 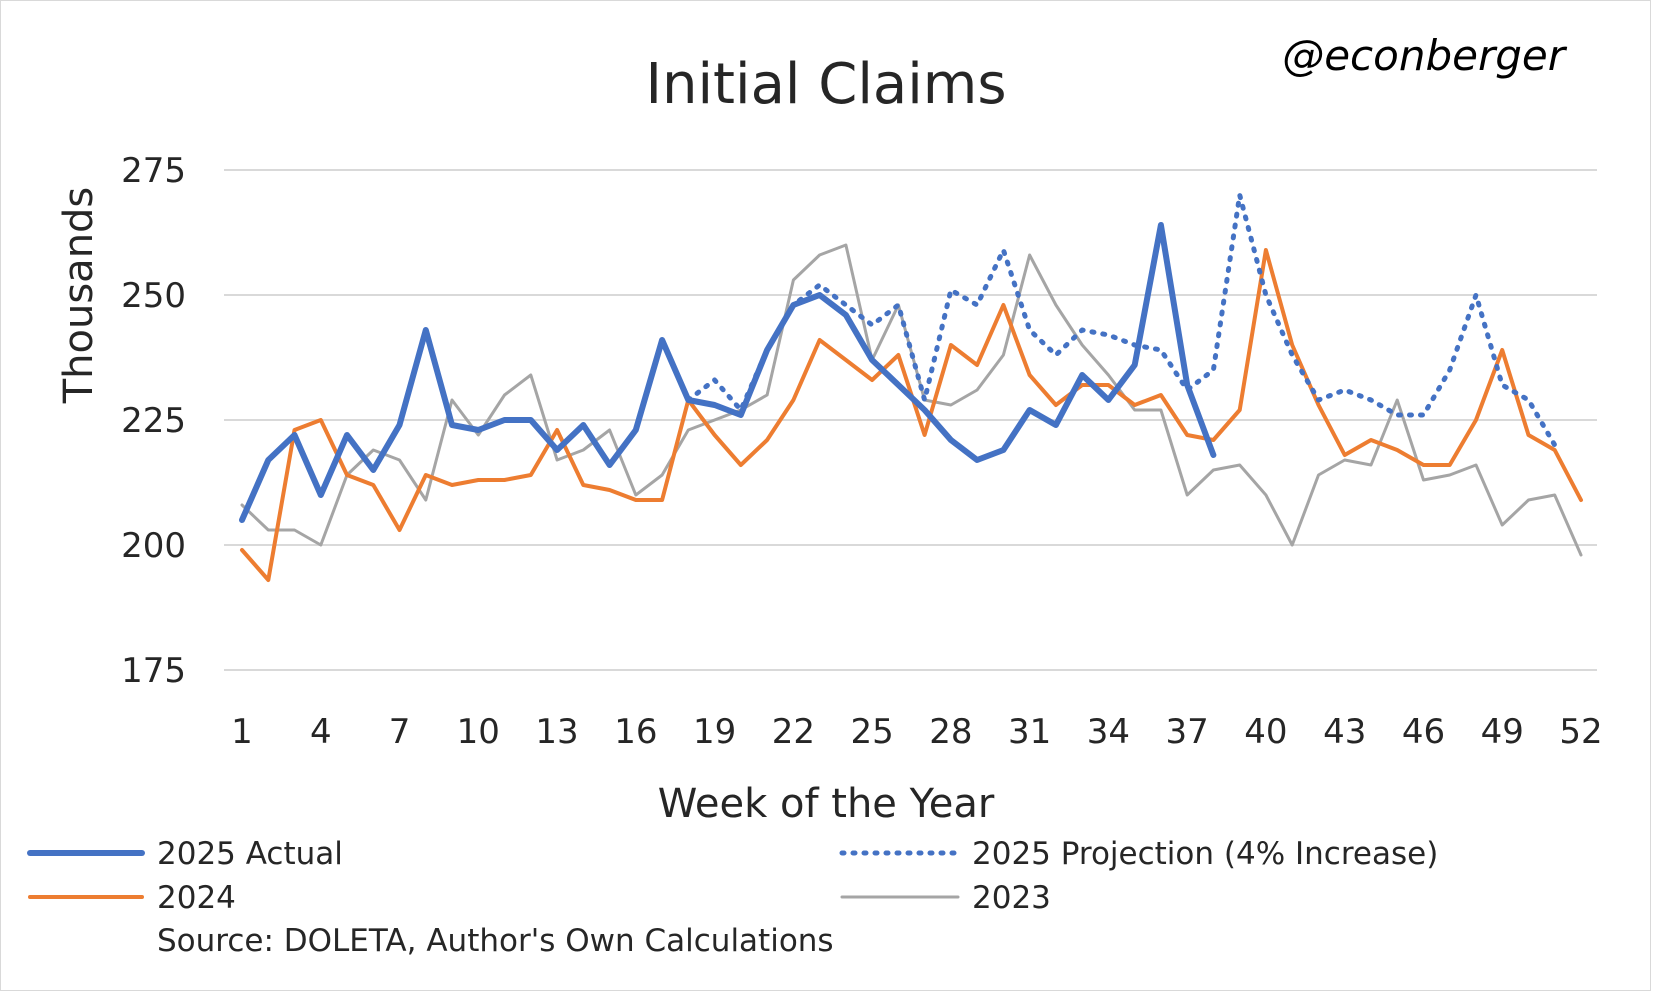 What do you see at coordinates (196, 898) in the screenshot?
I see `legend-label: 2024` at bounding box center [196, 898].